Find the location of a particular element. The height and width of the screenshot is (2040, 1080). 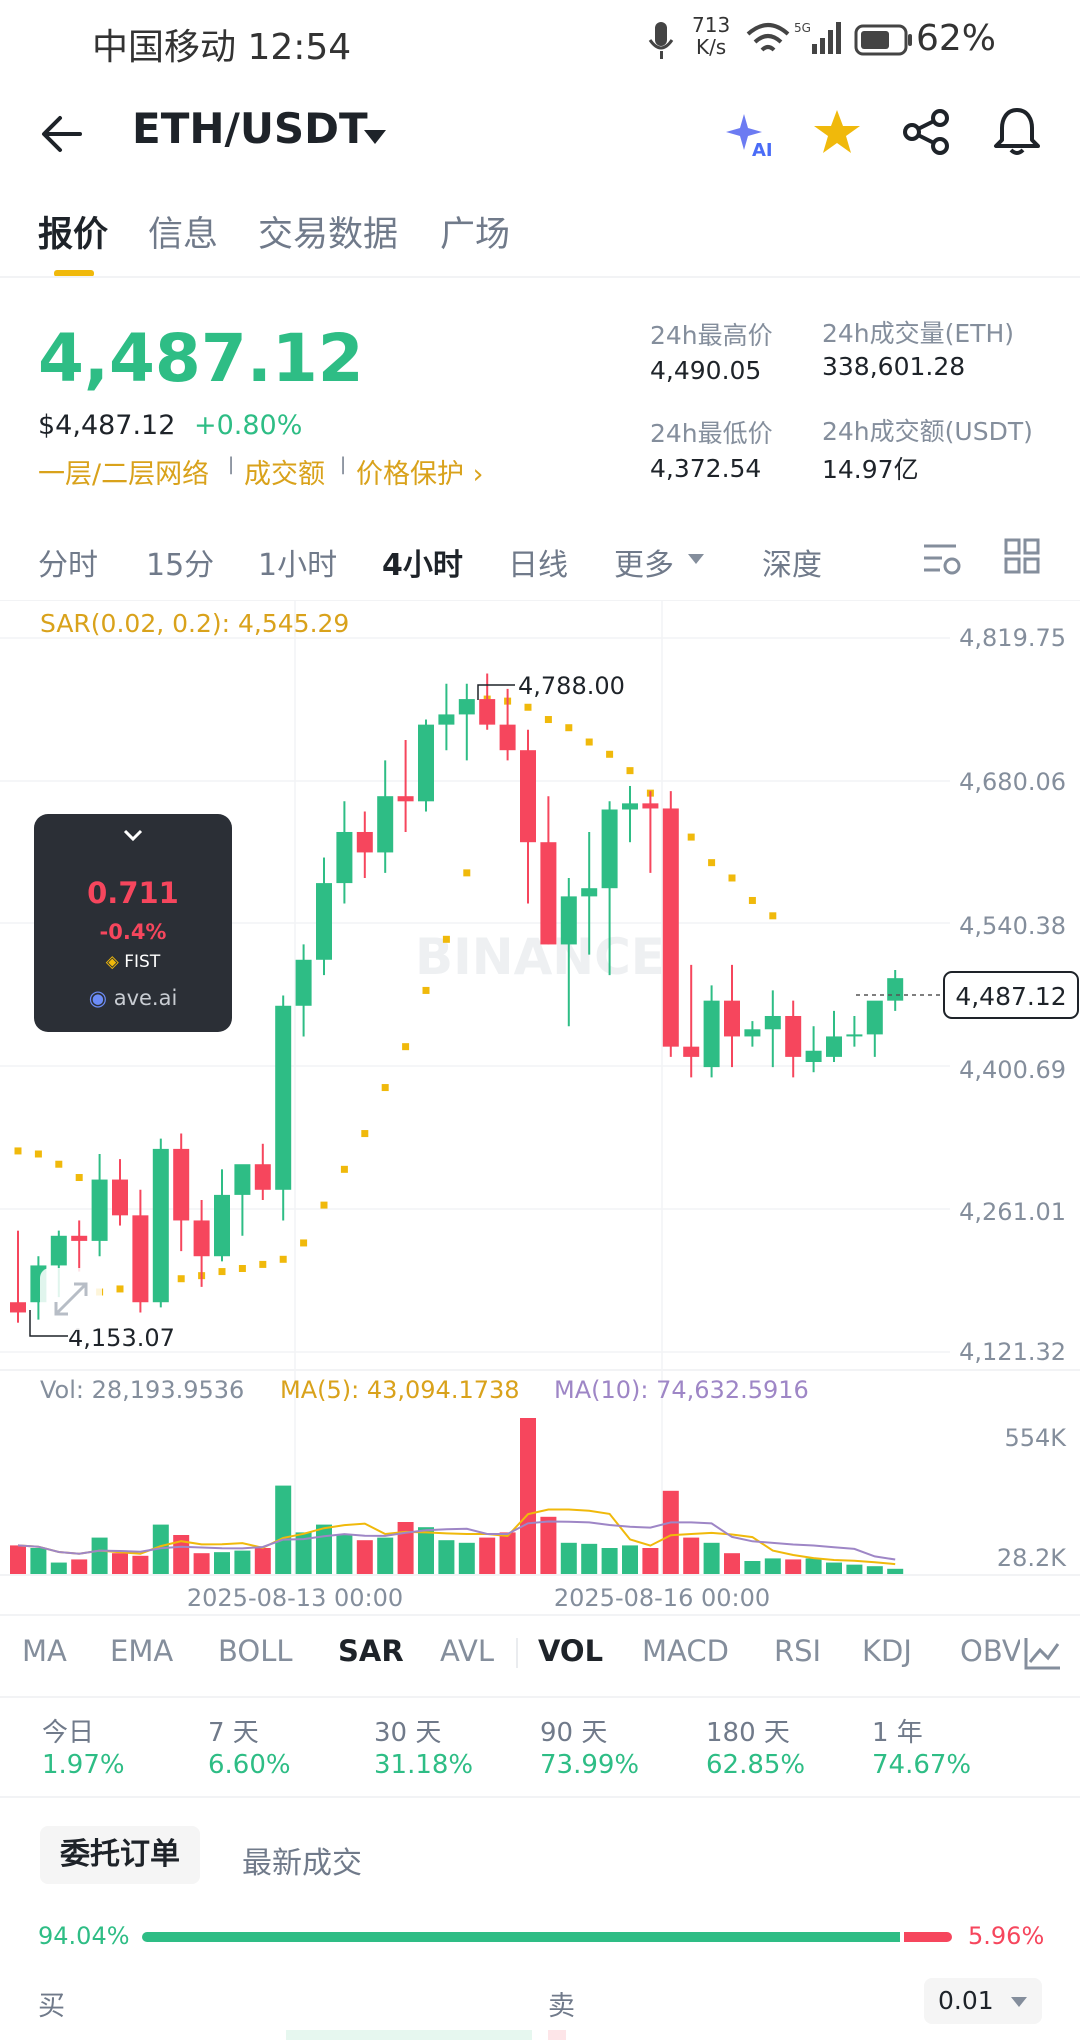

token-popup: 0.711 -0.4% ◈ FIST ◉ ave.ai is located at coordinates (133, 923).